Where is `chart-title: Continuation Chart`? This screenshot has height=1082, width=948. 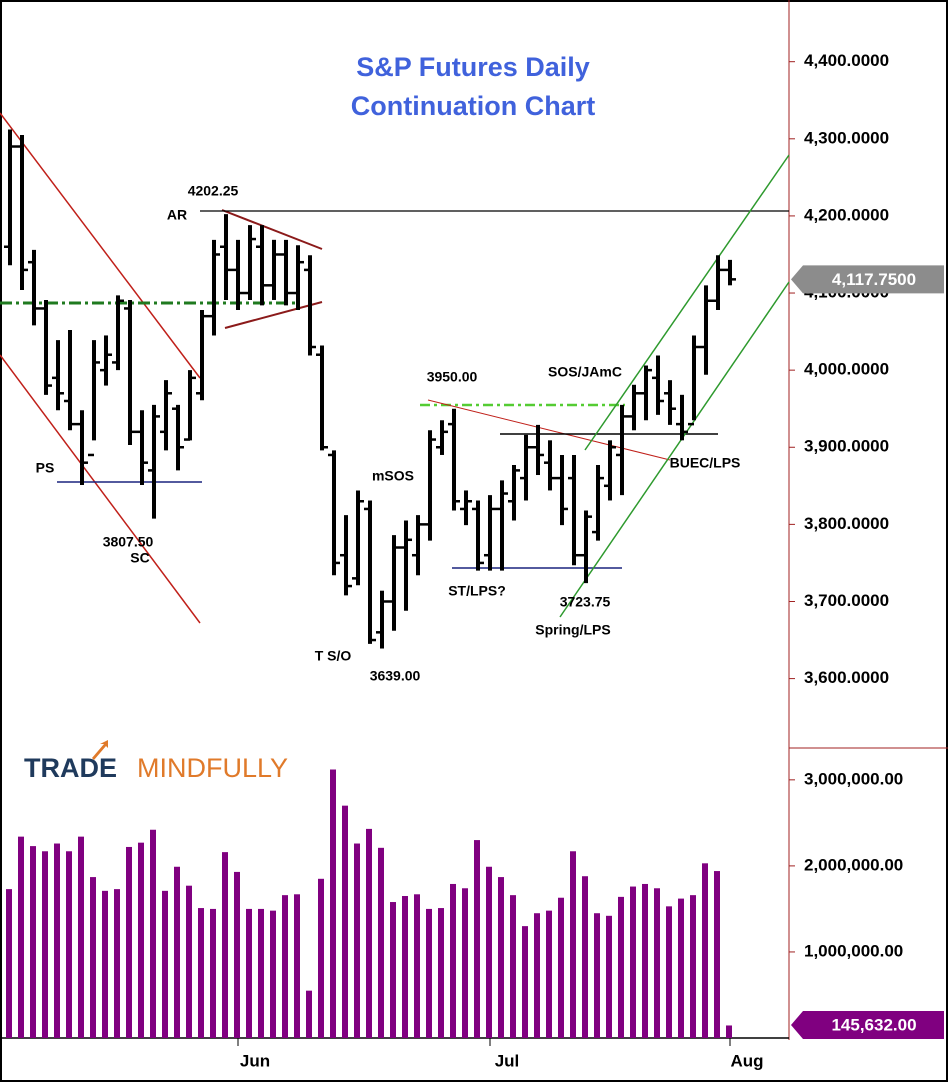
chart-title: Continuation Chart is located at coordinates (473, 106).